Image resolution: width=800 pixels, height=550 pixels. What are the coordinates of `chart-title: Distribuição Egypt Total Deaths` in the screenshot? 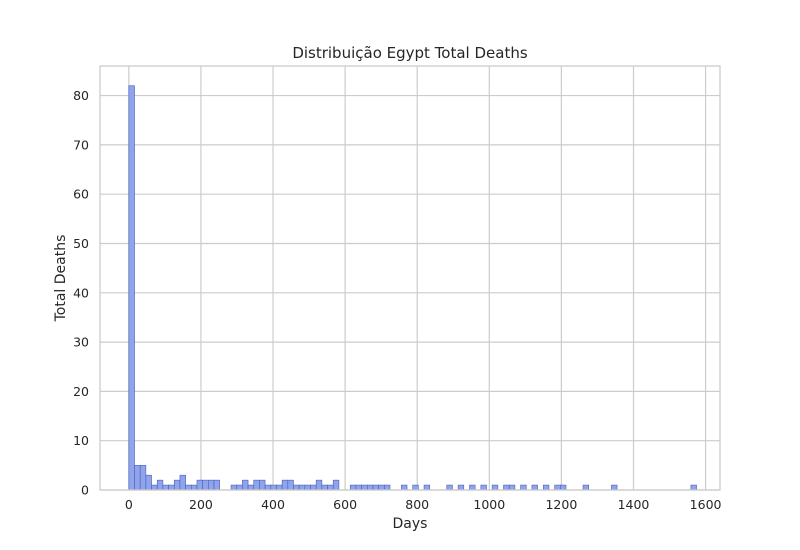 It's located at (410, 53).